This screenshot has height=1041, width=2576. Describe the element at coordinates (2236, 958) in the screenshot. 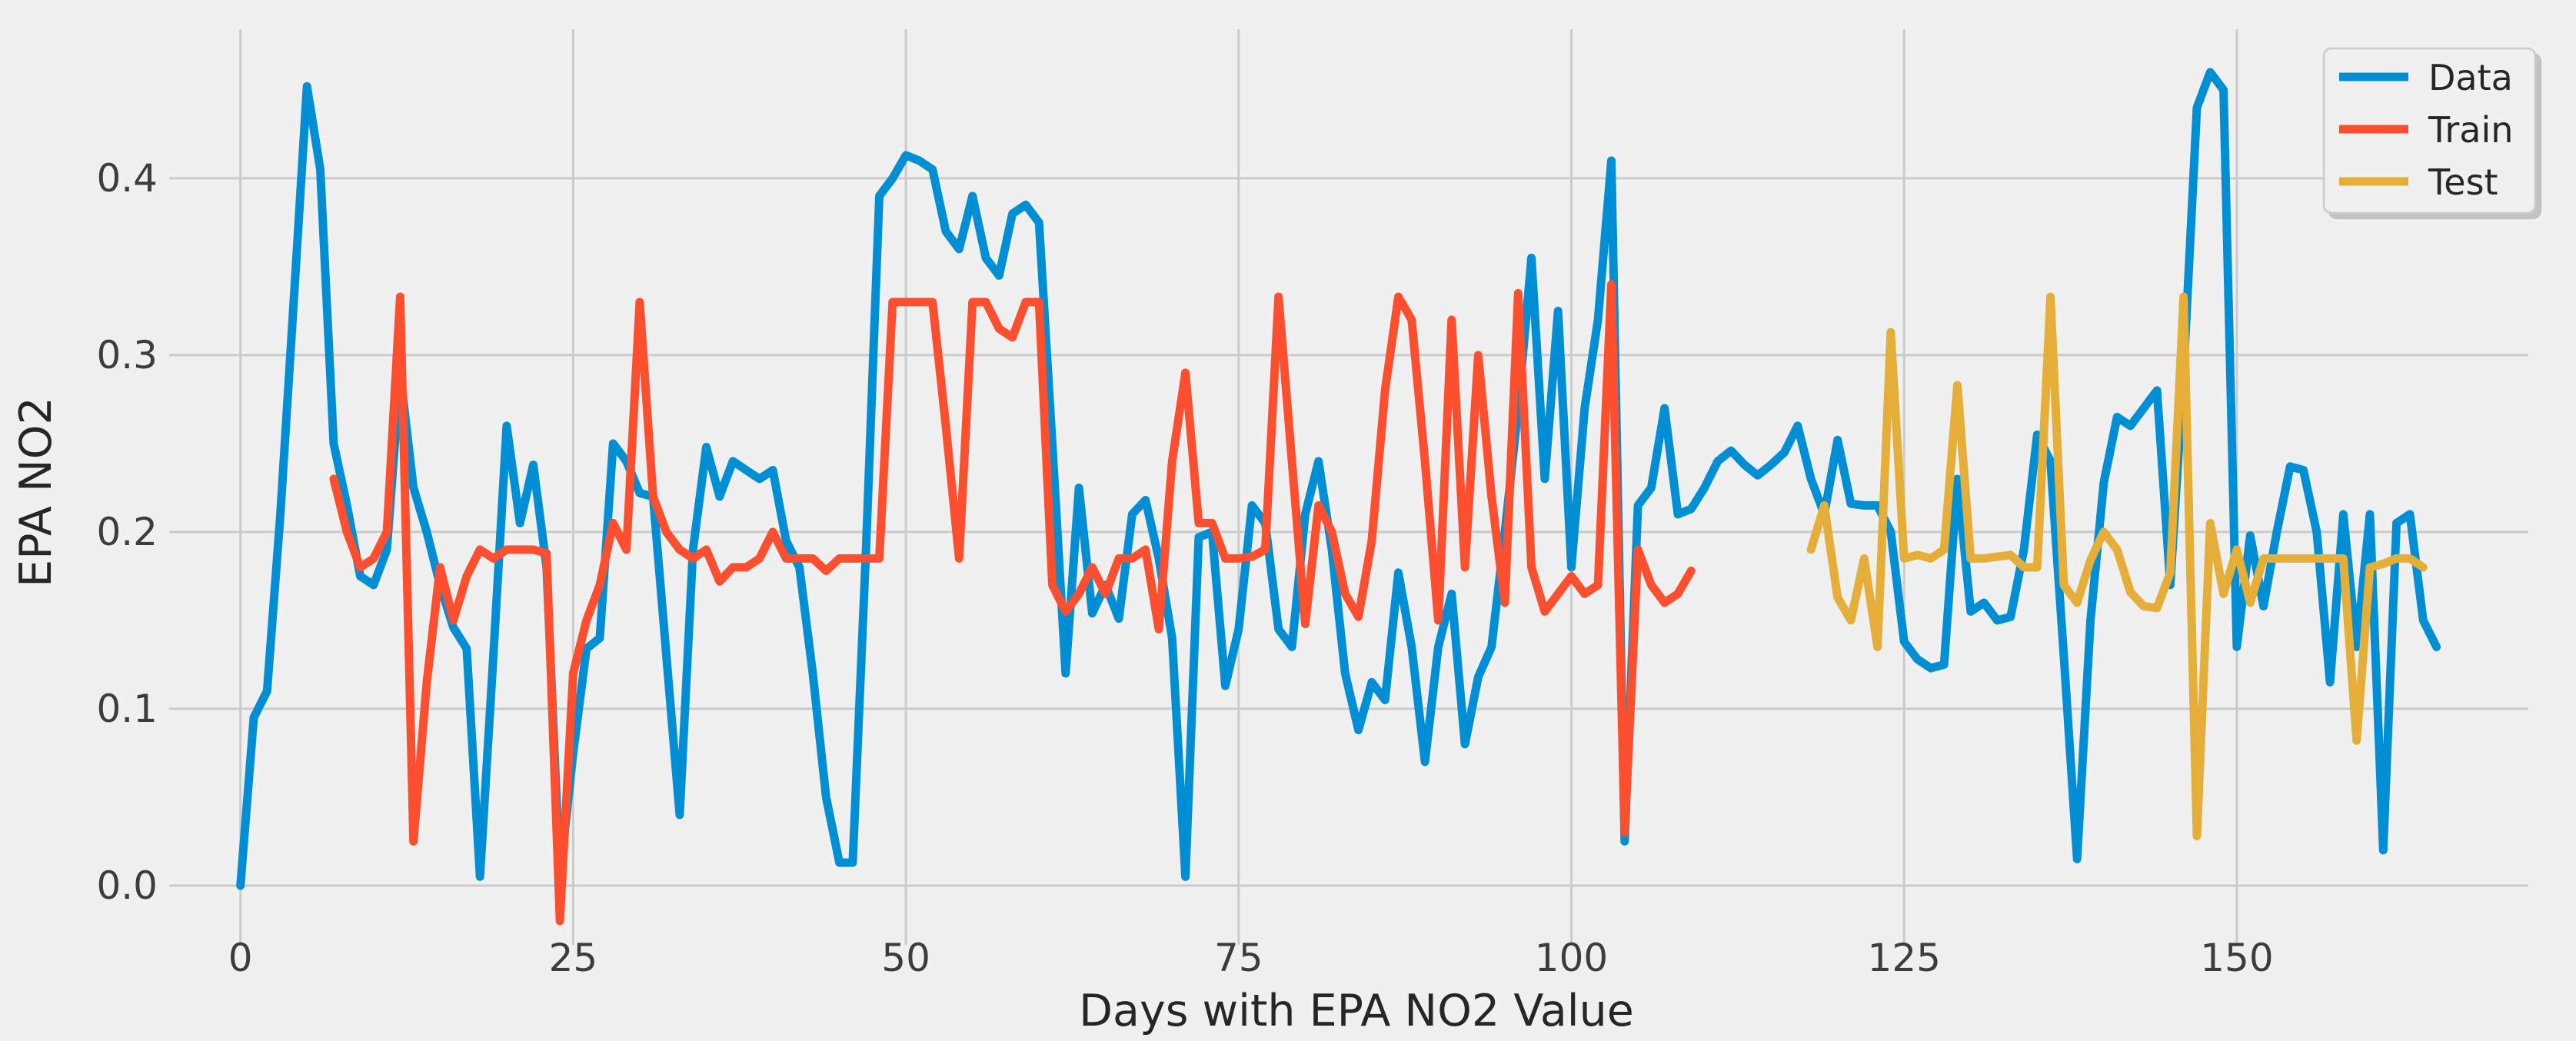

I see `x-tick-label: 150` at that location.